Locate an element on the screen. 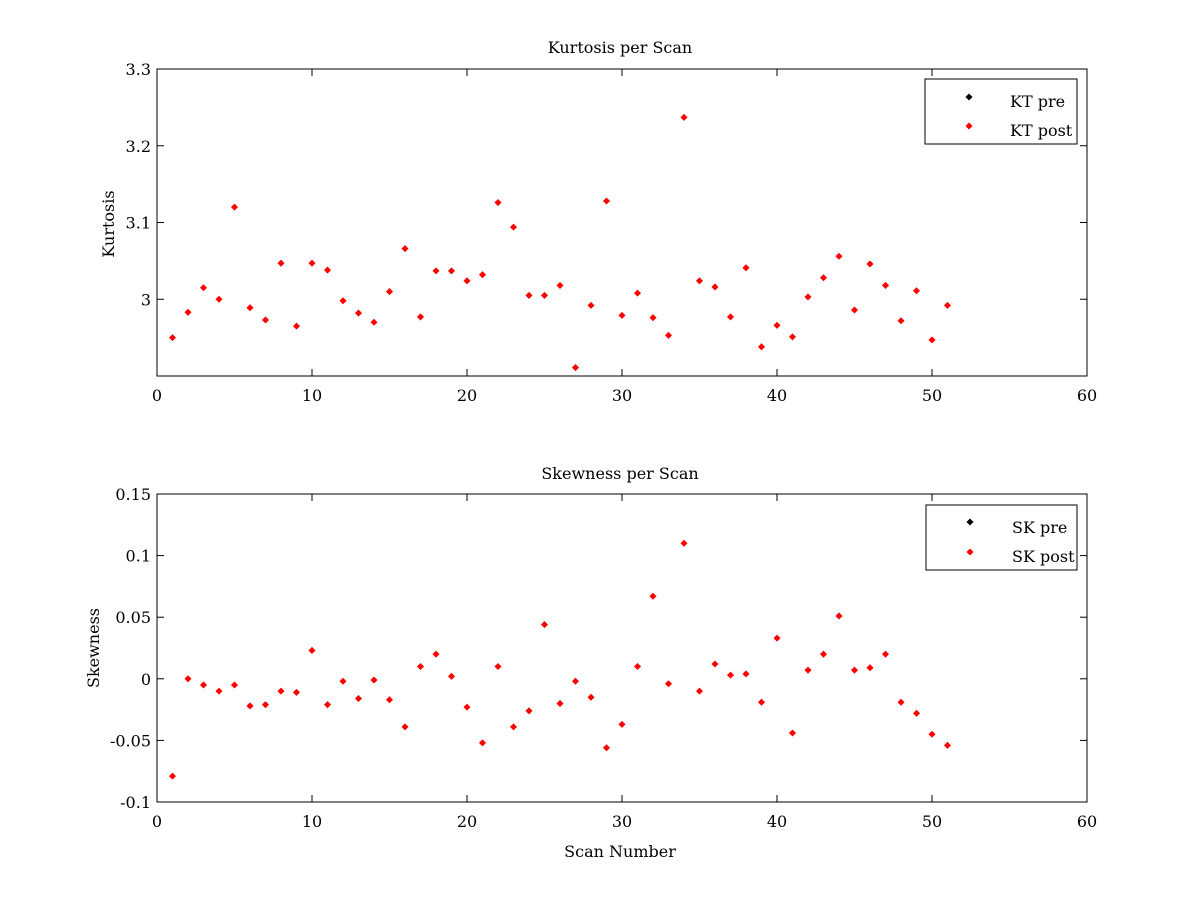 The height and width of the screenshot is (900, 1200). skewness-legend-marker-post is located at coordinates (970, 552).